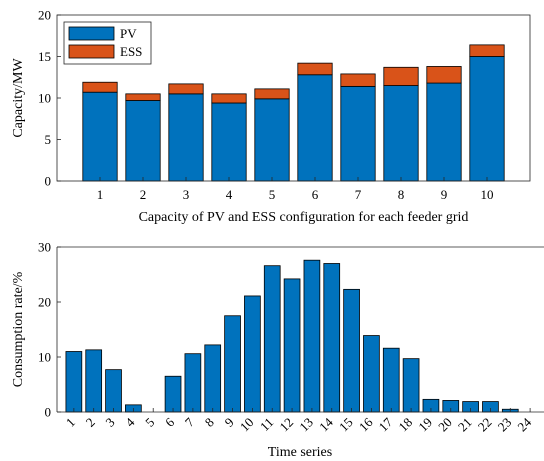 The image size is (544, 461). I want to click on x-tick-label: 23, so click(505, 425).